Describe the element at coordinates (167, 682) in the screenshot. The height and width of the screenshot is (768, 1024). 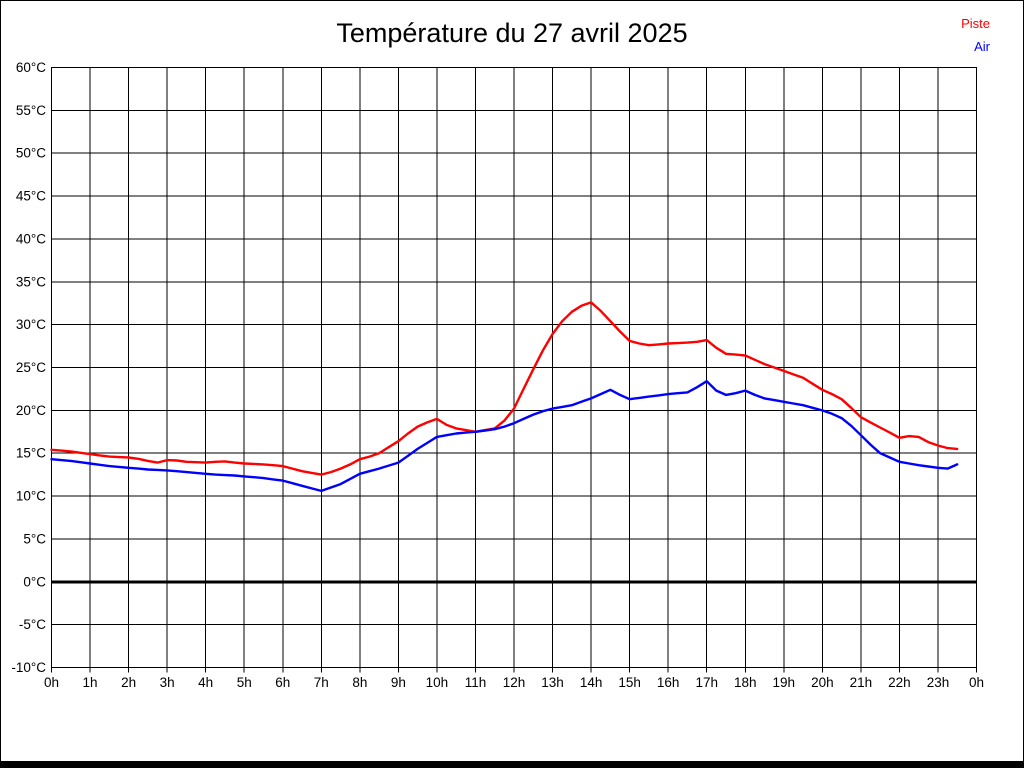
I see `x-axis-tick-label: 3h` at that location.